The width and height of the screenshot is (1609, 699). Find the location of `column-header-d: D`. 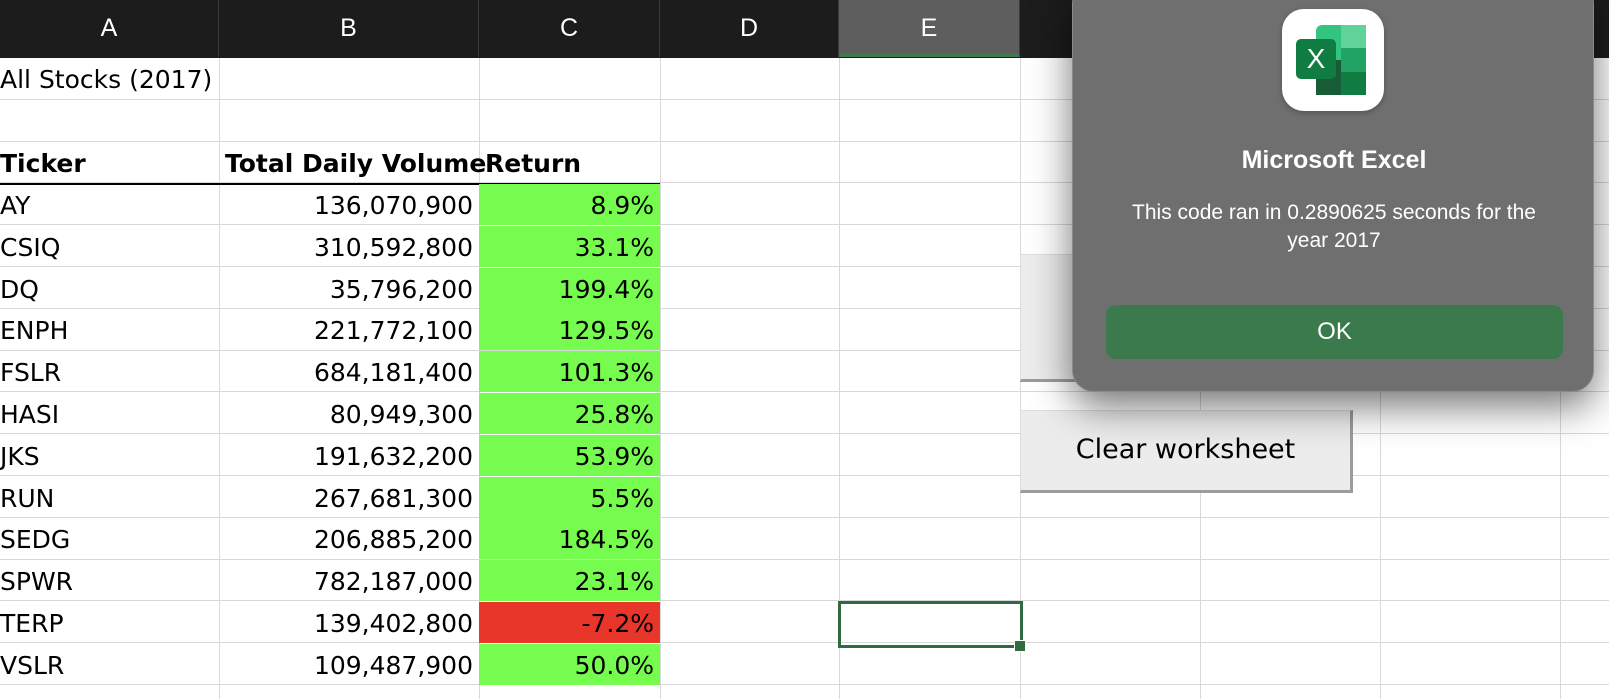

column-header-d: D is located at coordinates (749, 28).